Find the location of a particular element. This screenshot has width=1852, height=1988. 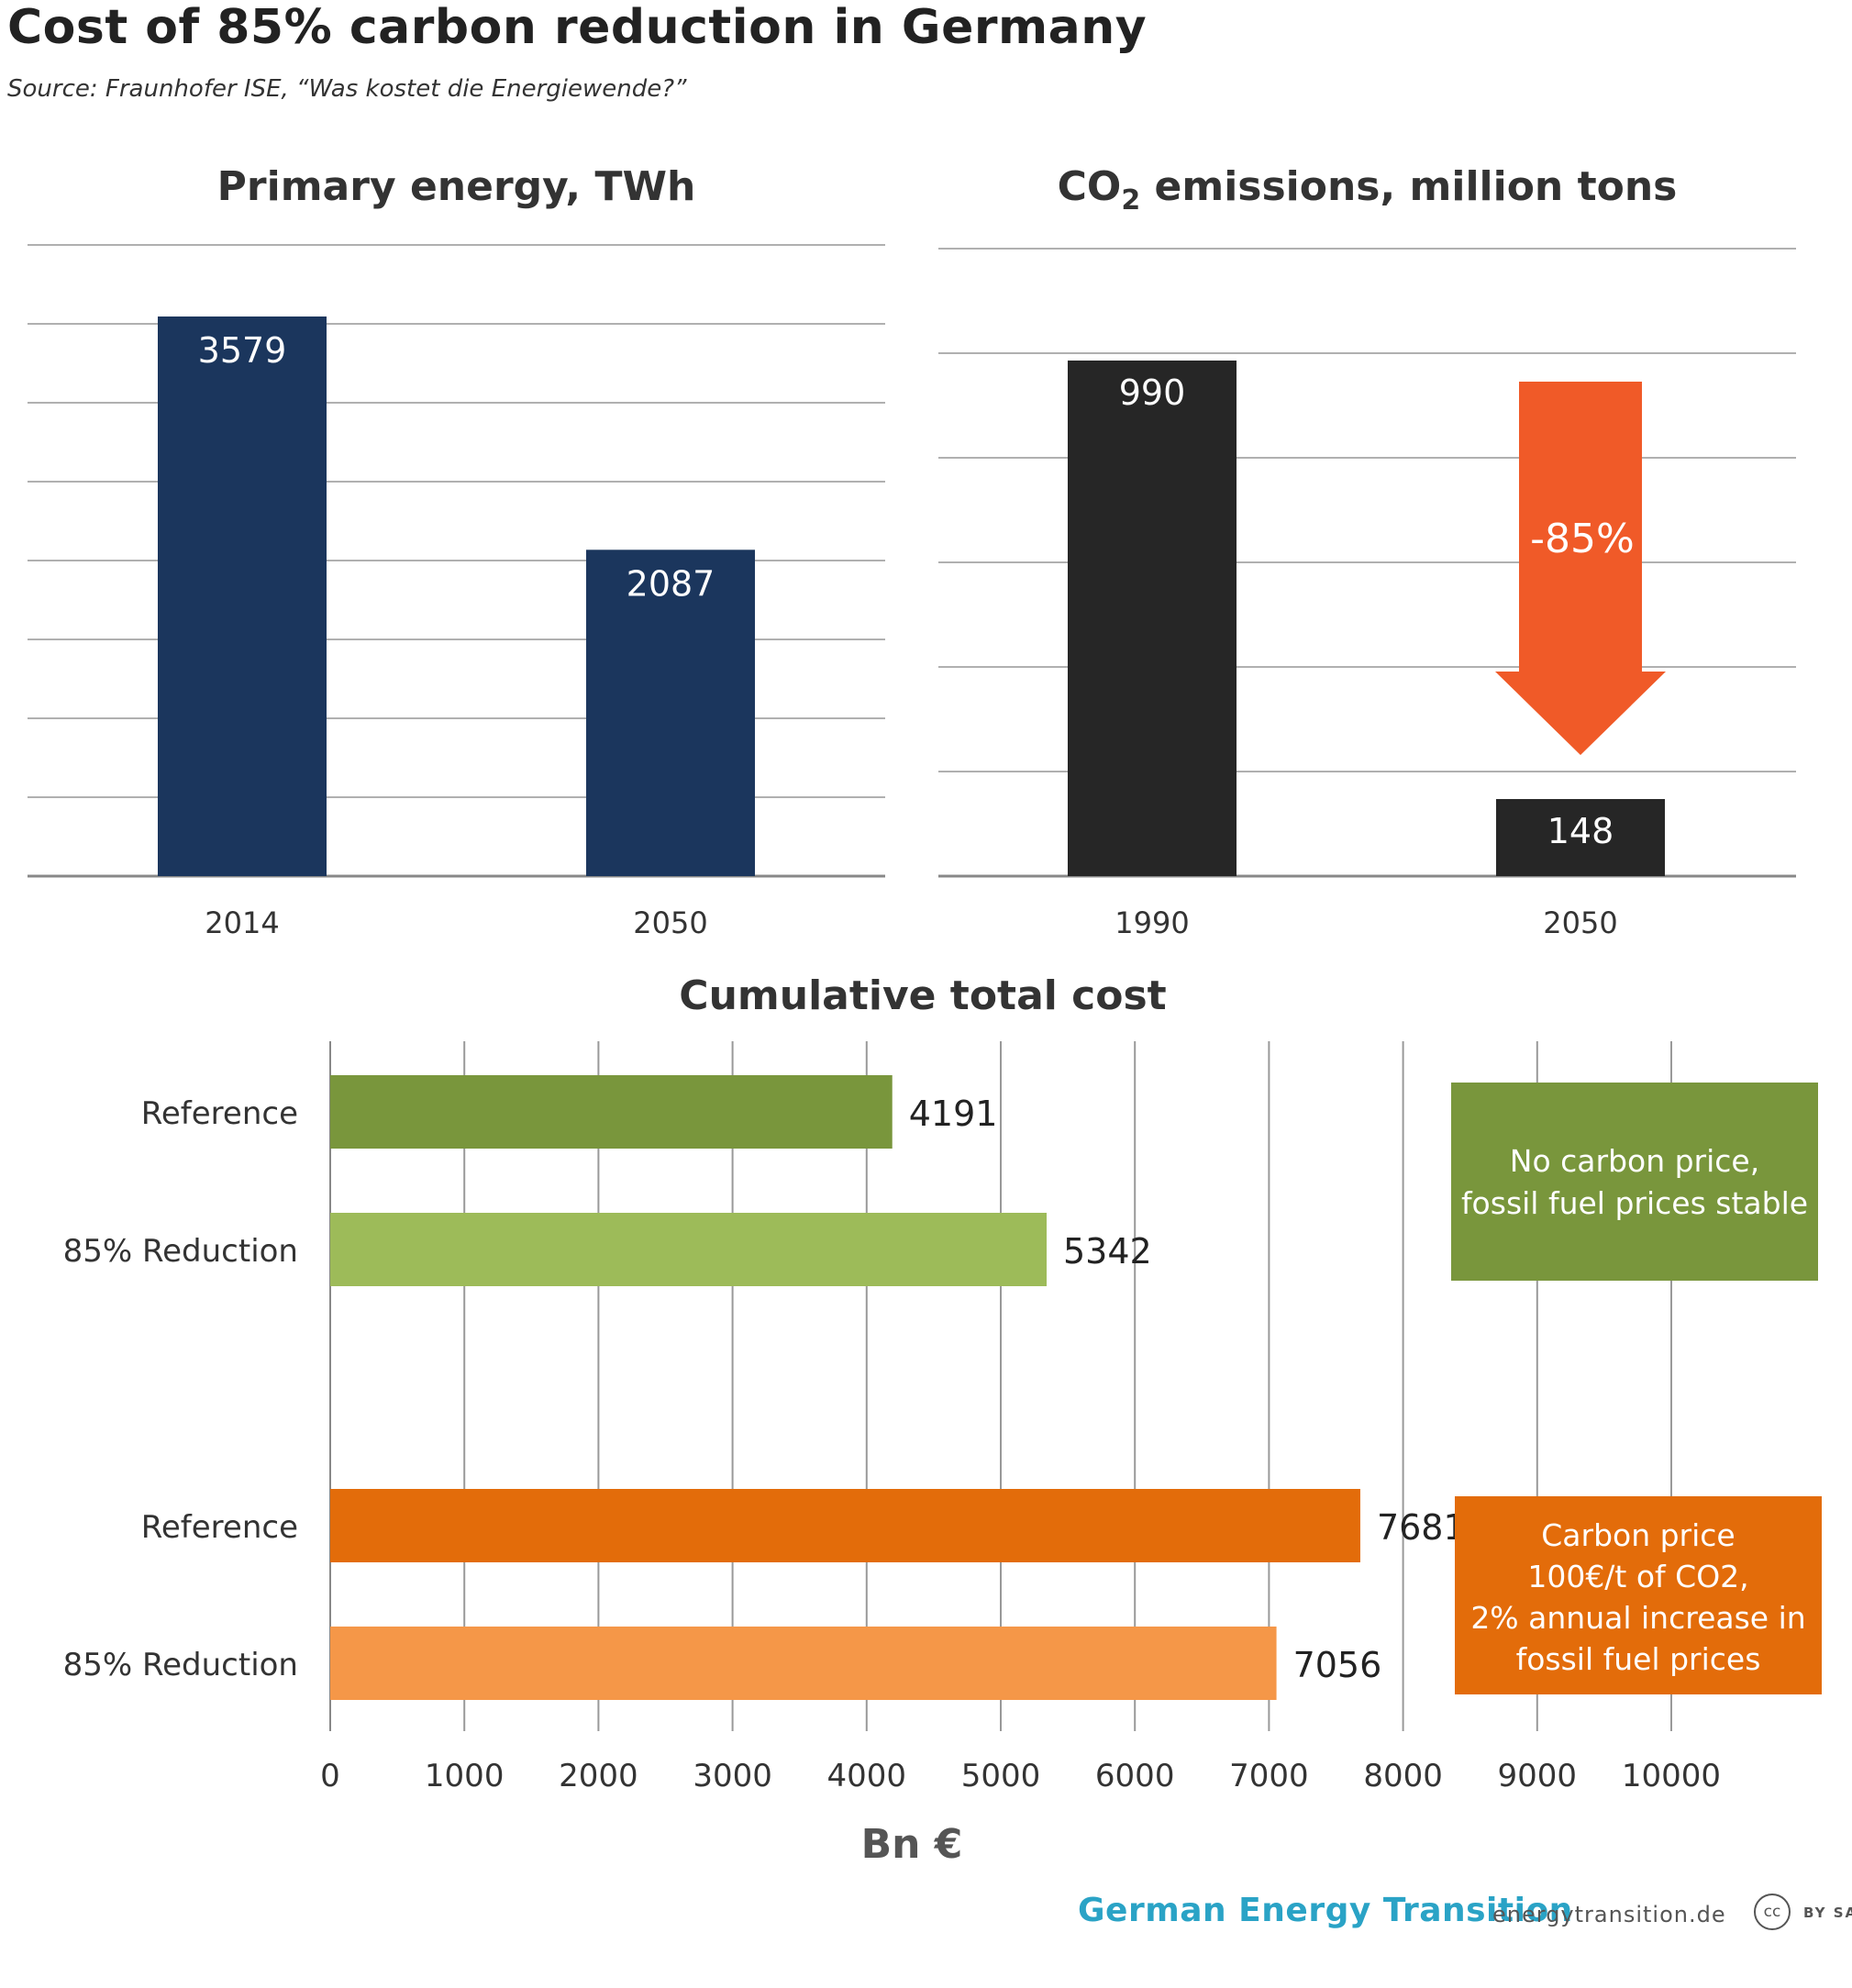

cost-tick-label: 4000 is located at coordinates (867, 1776).